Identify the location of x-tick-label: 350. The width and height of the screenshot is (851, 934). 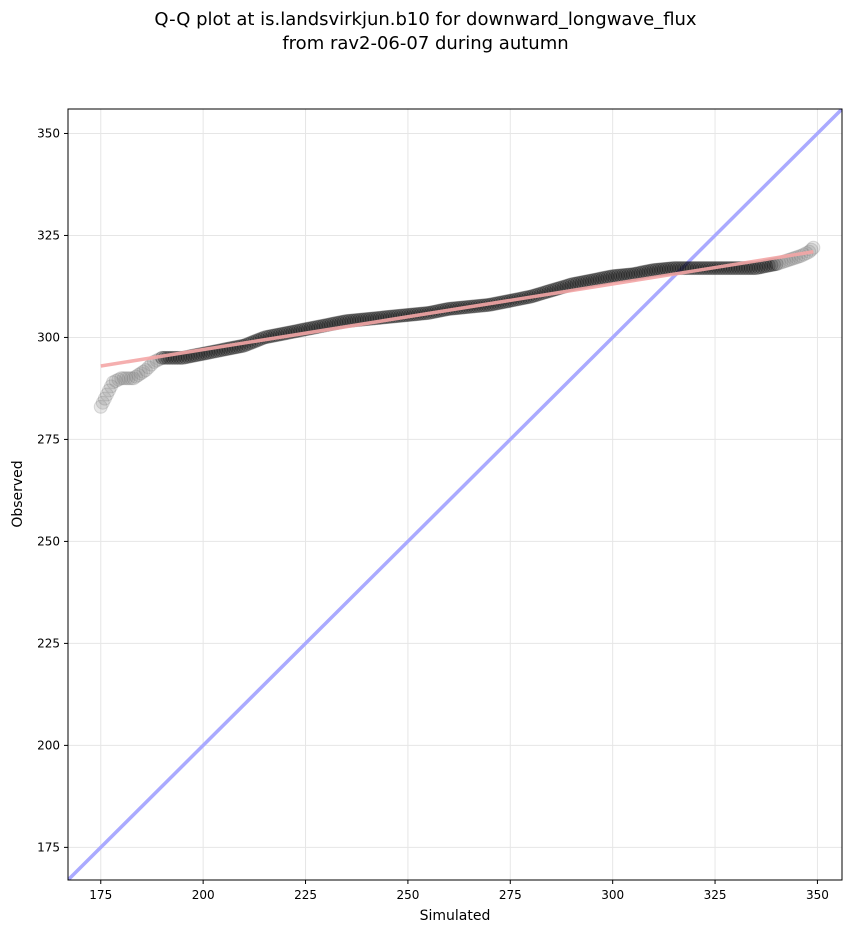
(817, 895).